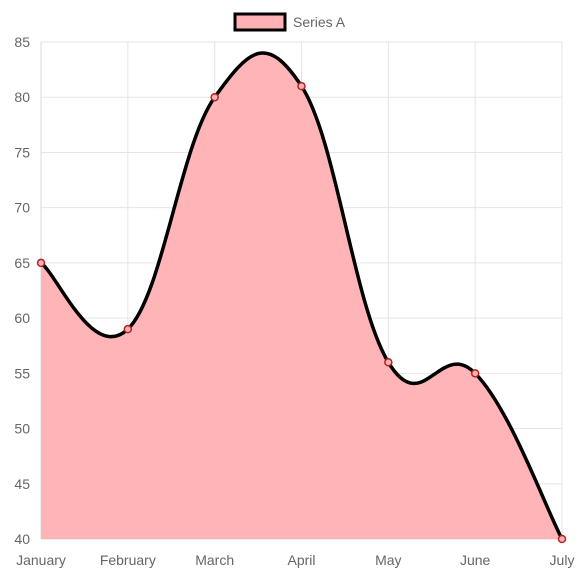  What do you see at coordinates (475, 373) in the screenshot?
I see `data-point-june` at bounding box center [475, 373].